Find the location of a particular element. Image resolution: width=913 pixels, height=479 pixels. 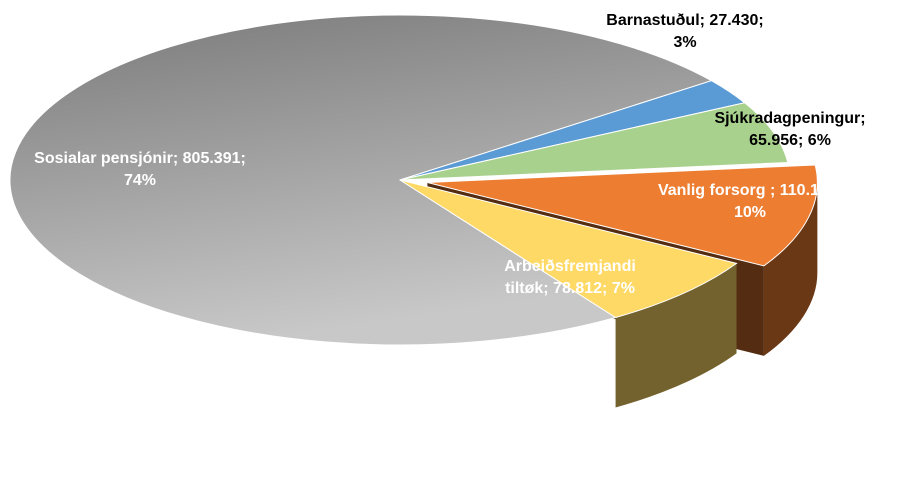

label-part: Barnastuðul; is located at coordinates (655, 20).